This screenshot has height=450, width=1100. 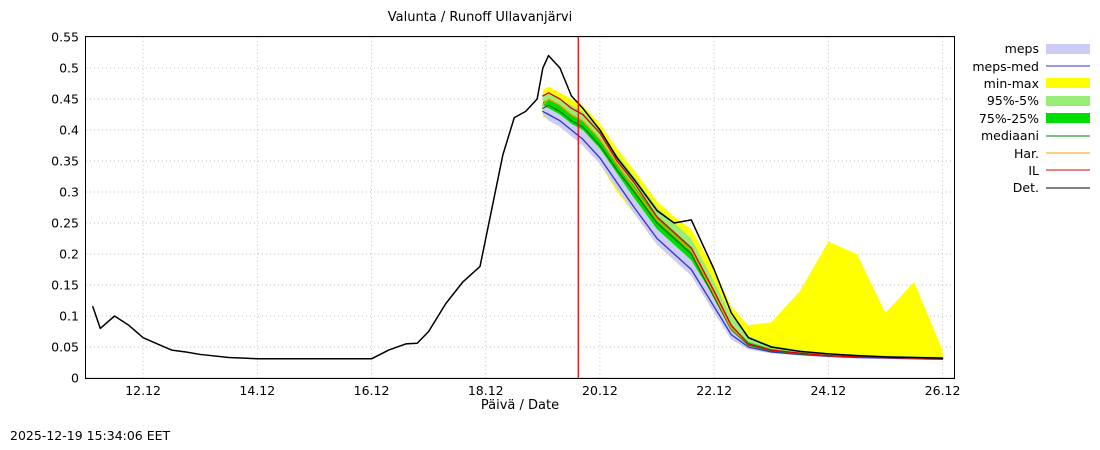 What do you see at coordinates (480, 17) in the screenshot?
I see `page-title: Valunta / Runoff Ullavanjärvi` at bounding box center [480, 17].